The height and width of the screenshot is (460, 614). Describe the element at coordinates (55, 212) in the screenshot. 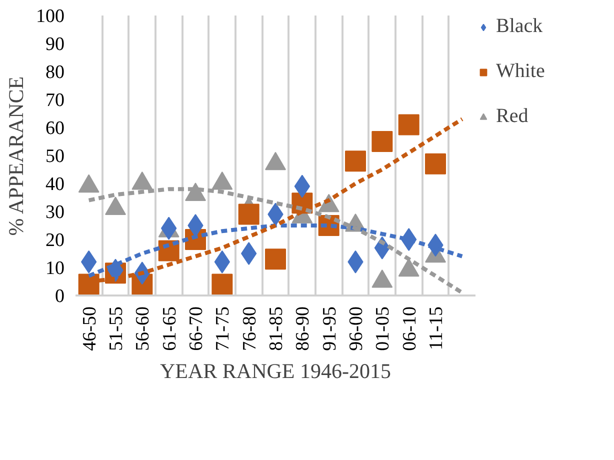

I see `y-tick-label: 30` at that location.